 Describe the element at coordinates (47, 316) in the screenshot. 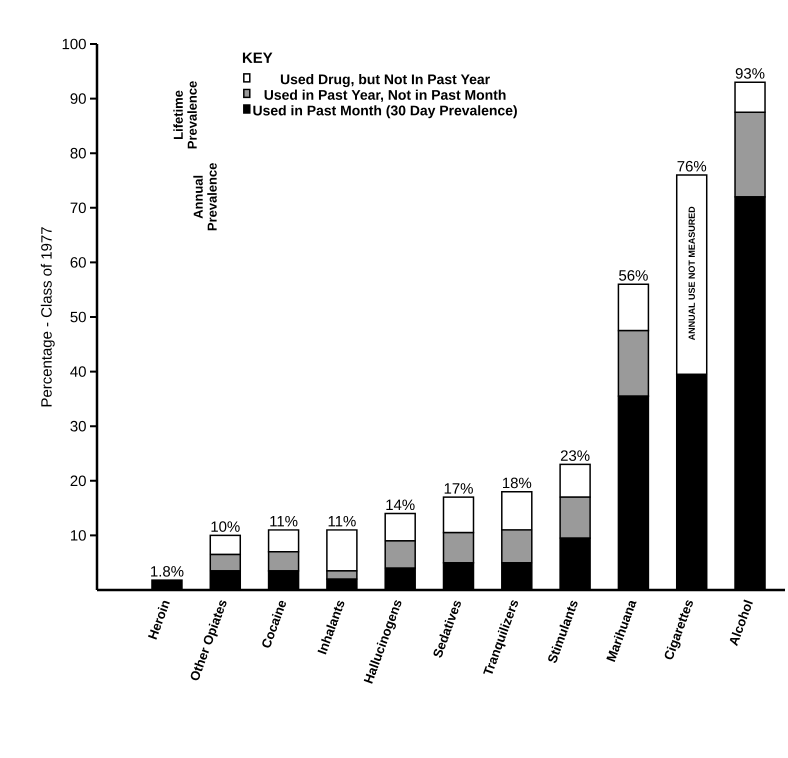

I see `y-axis-title: Percentage - Class of 1977` at that location.